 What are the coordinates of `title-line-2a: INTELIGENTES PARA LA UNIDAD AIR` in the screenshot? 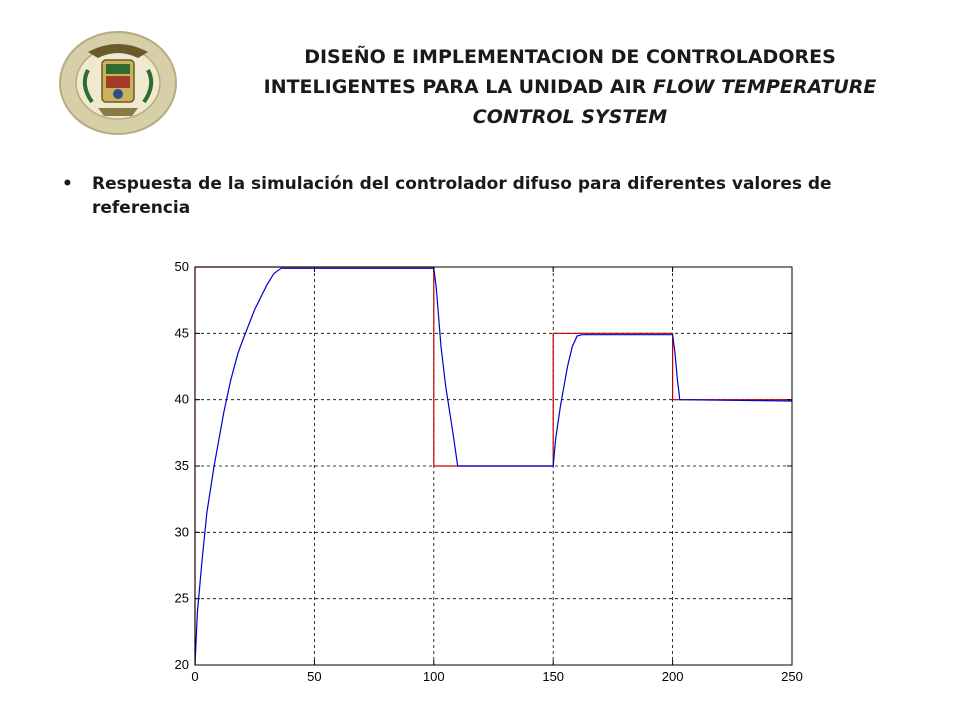 It's located at (458, 87).